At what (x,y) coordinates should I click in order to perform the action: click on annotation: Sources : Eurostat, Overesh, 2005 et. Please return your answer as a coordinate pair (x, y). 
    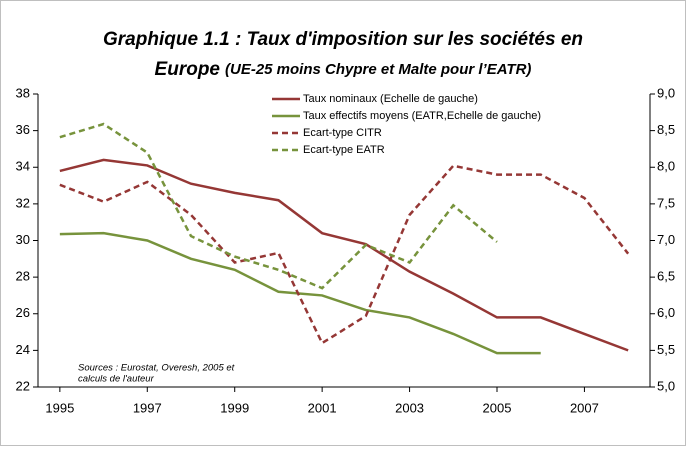
    Looking at the image, I should click on (156, 368).